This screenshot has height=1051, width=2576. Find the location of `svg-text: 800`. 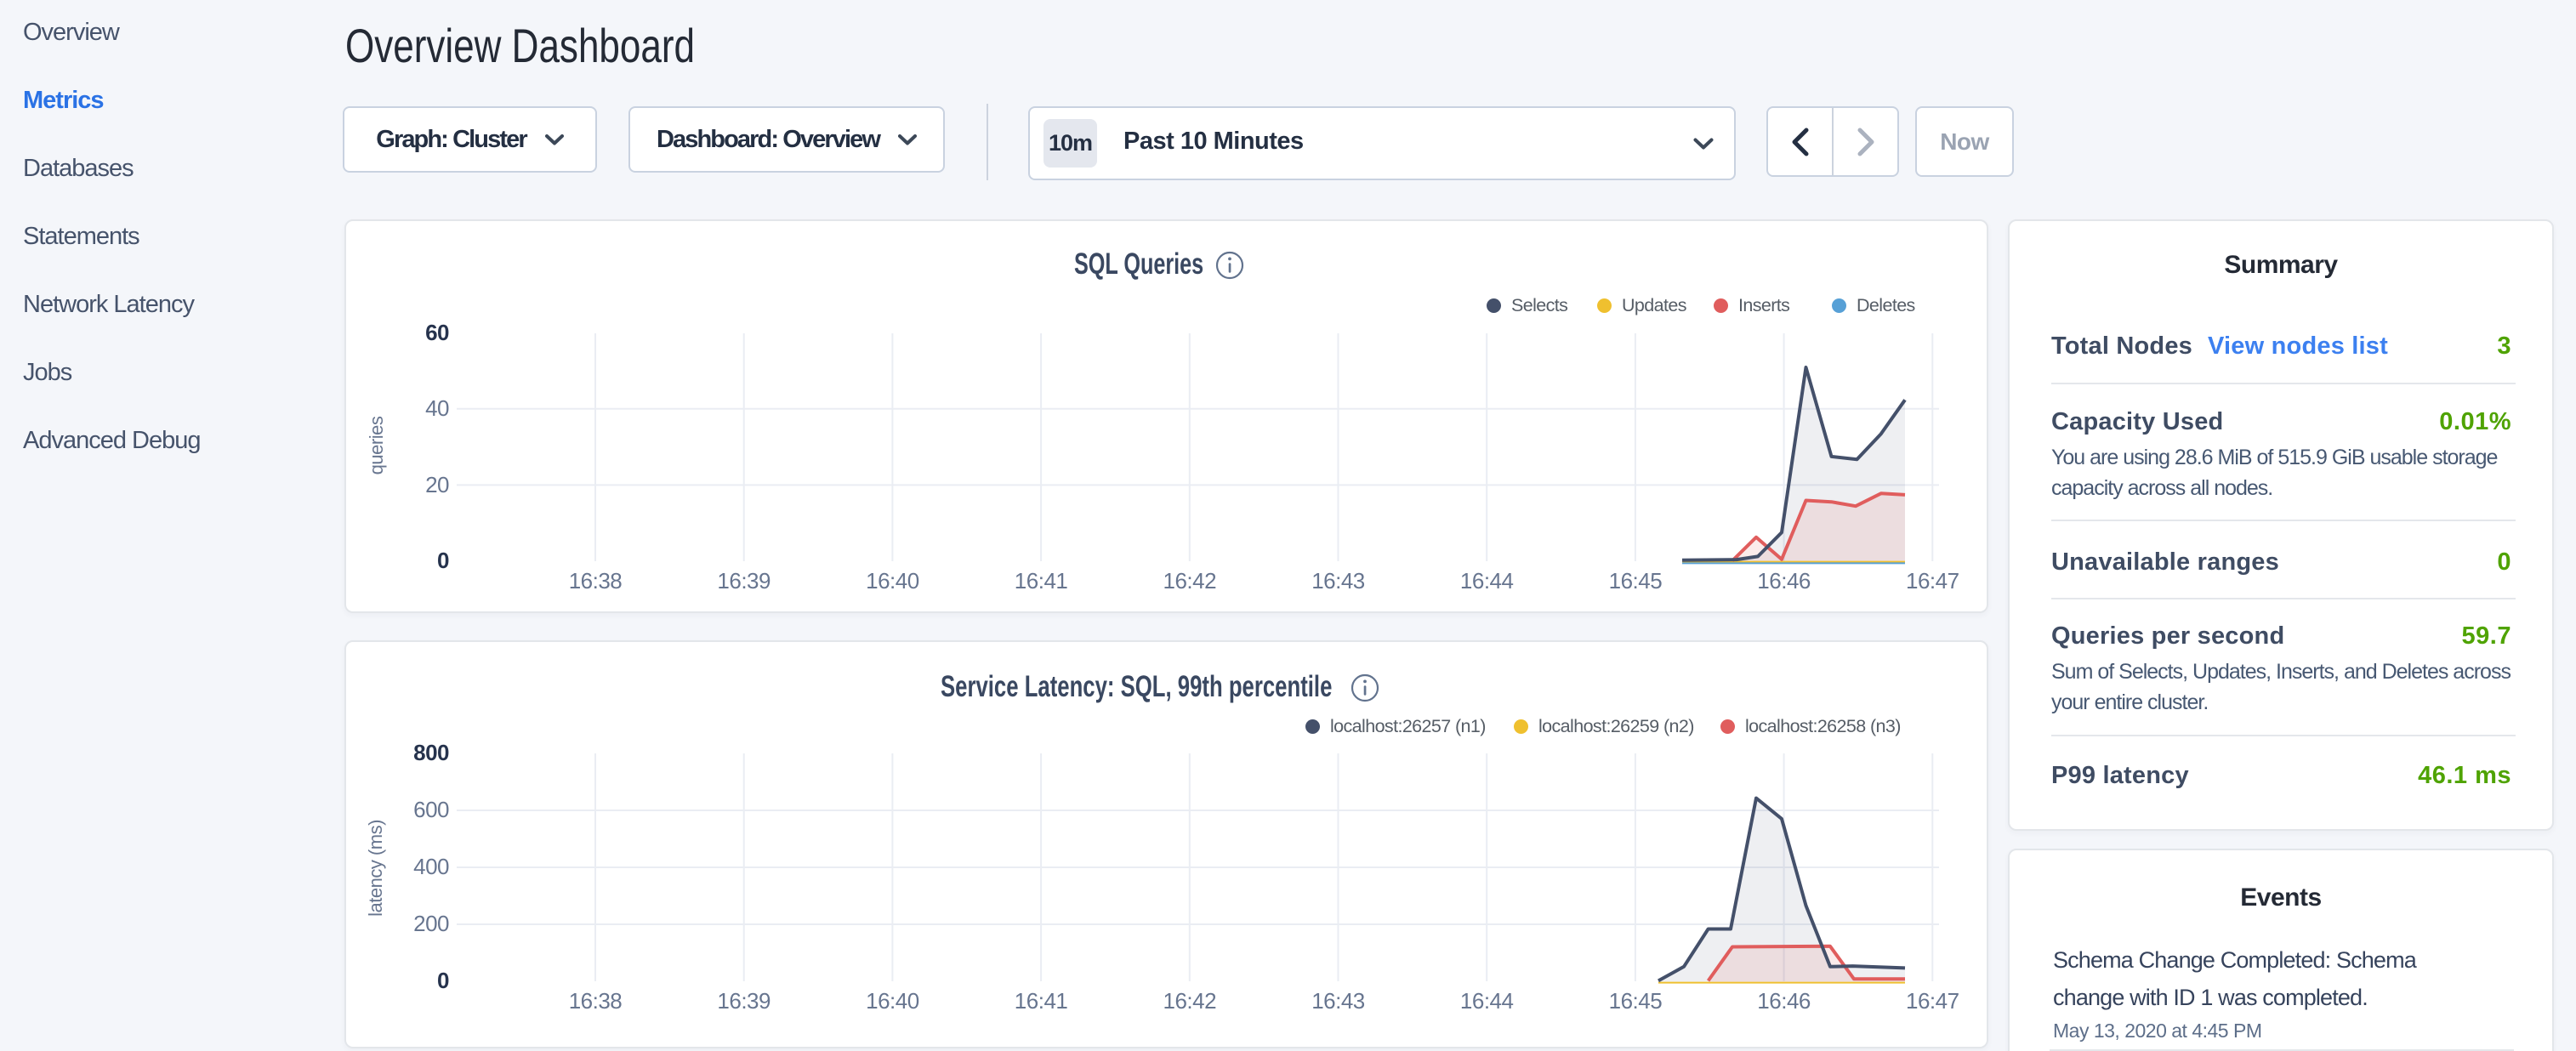

svg-text: 800 is located at coordinates (431, 752).